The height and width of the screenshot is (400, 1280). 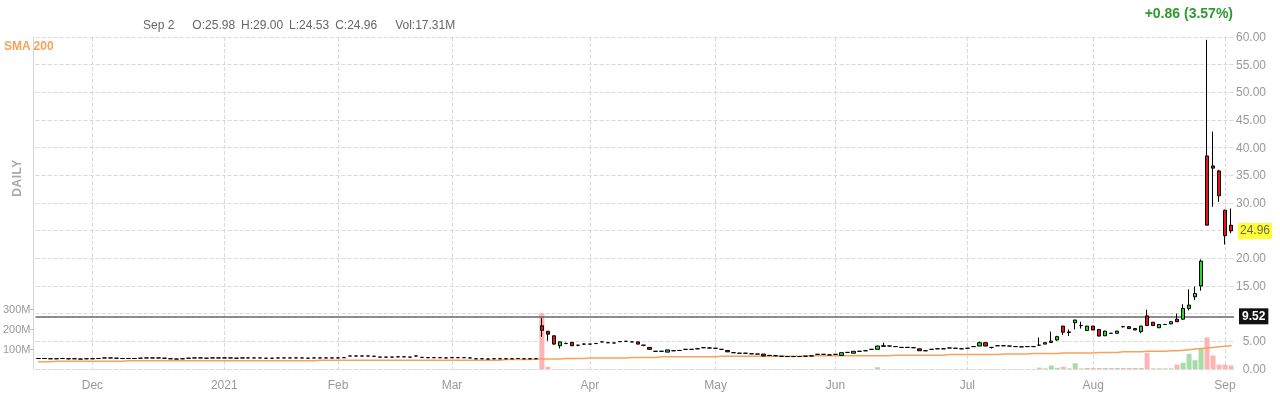 What do you see at coordinates (29, 46) in the screenshot?
I see `text: SMA 200` at bounding box center [29, 46].